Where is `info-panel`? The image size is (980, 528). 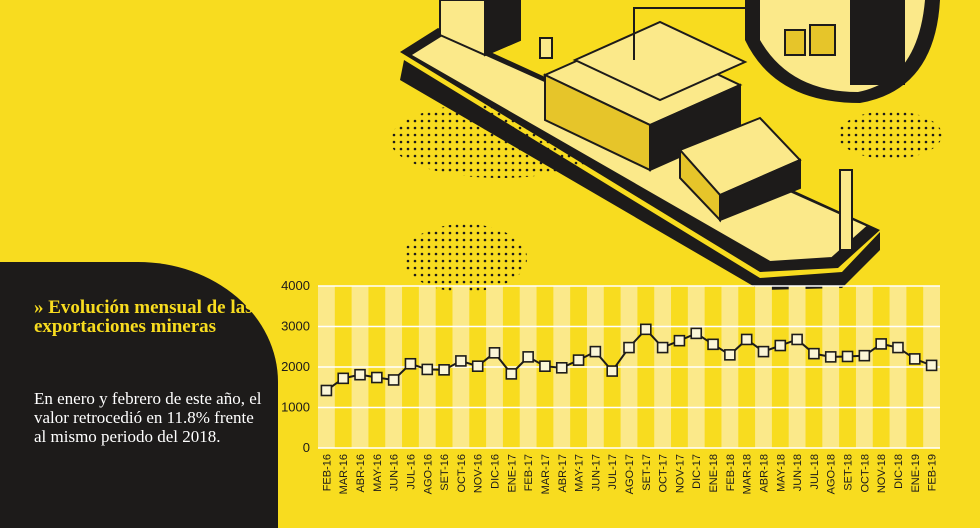
info-panel is located at coordinates (139, 395).